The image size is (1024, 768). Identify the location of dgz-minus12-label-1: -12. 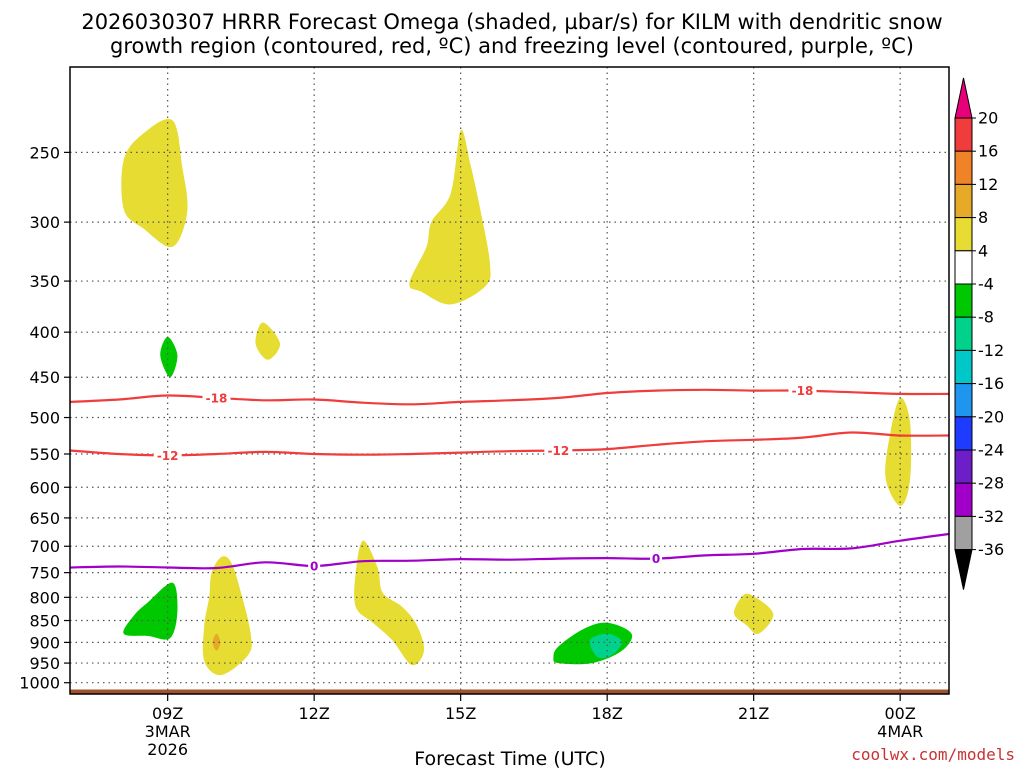
(558, 451).